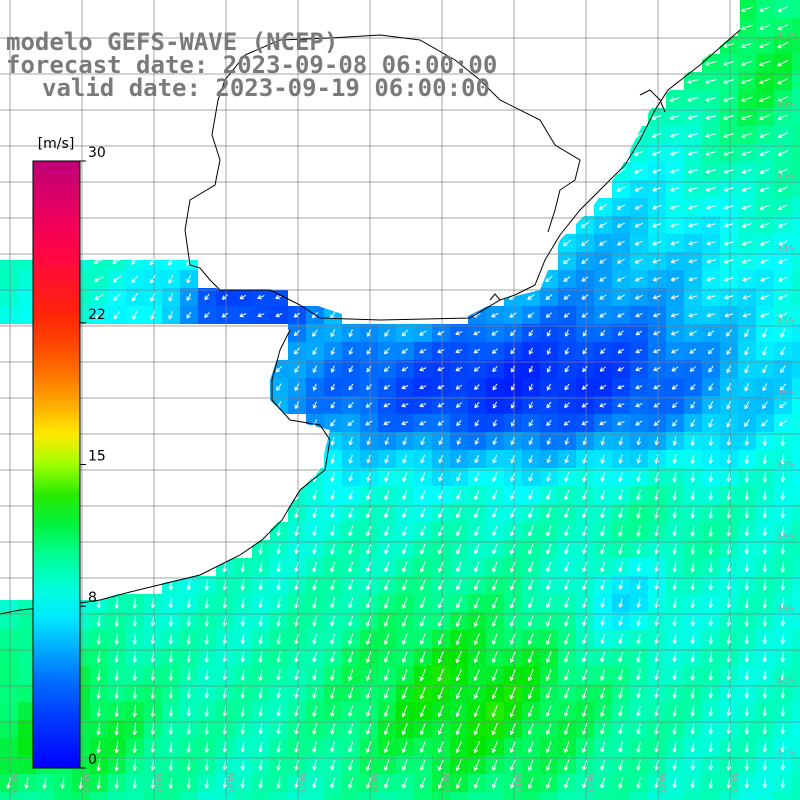 The image size is (800, 800). Describe the element at coordinates (92, 598) in the screenshot. I see `colorbar-tick-label: 8` at that location.